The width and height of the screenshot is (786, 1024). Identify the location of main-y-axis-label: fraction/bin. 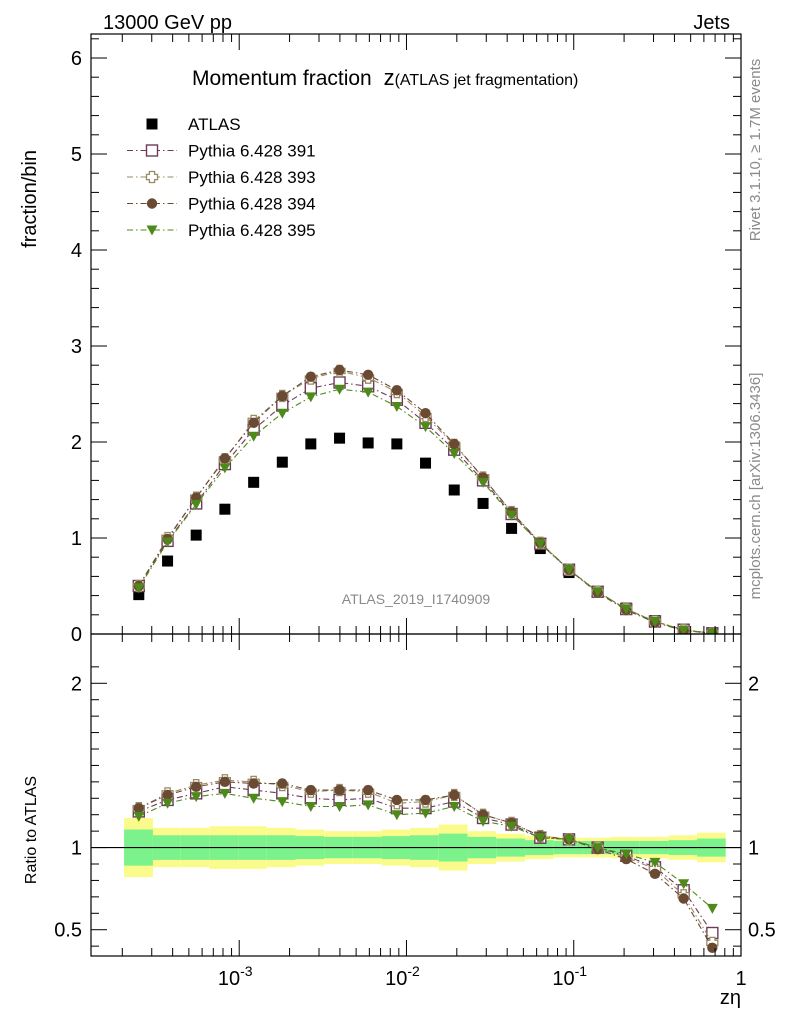
(30, 199).